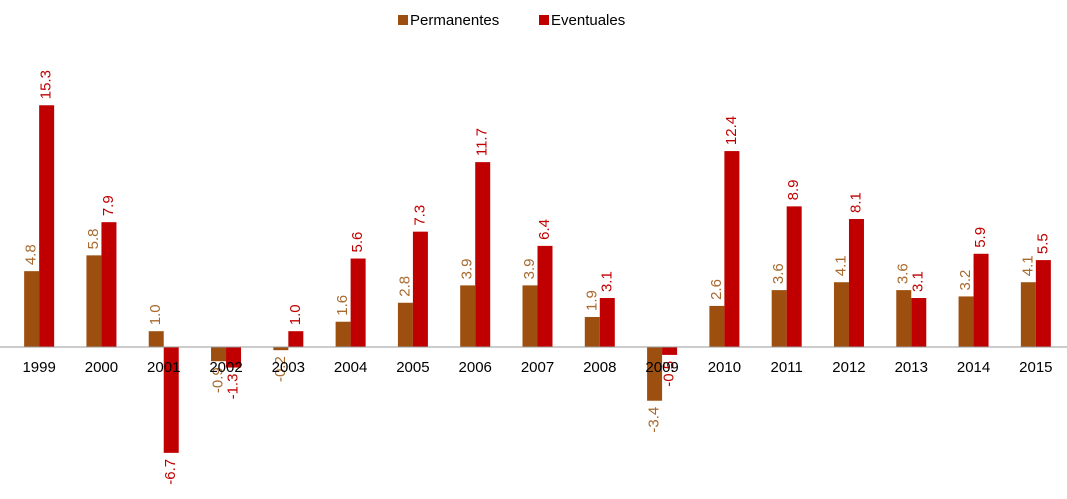 The height and width of the screenshot is (499, 1067). Describe the element at coordinates (357, 242) in the screenshot. I see `value-label: 5.6` at that location.